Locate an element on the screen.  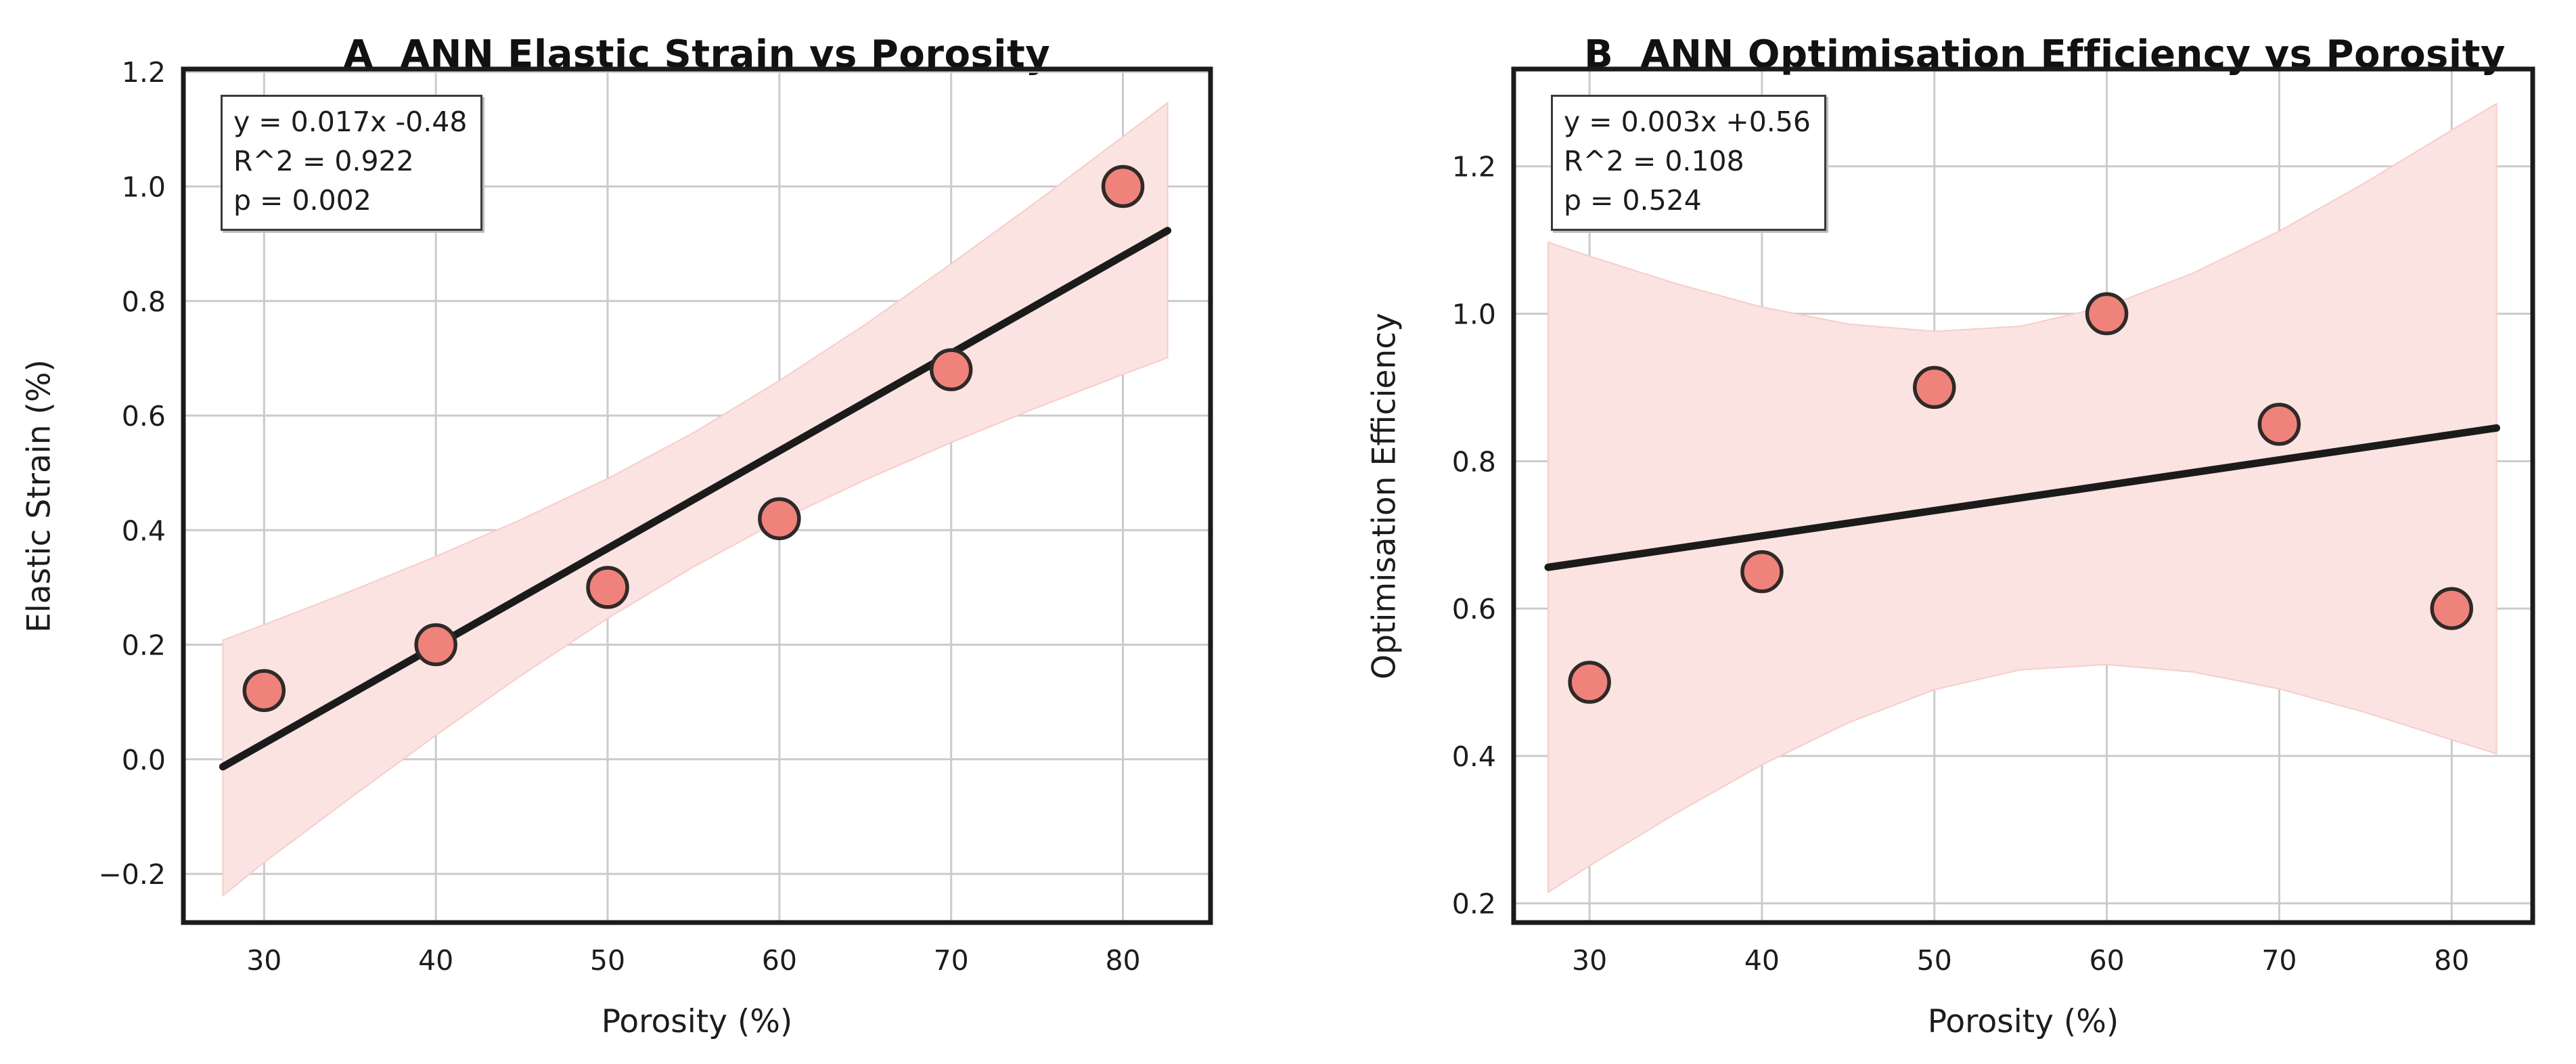
panel-b-y-axis-label: Optimisation Efficiency is located at coordinates (1384, 497).